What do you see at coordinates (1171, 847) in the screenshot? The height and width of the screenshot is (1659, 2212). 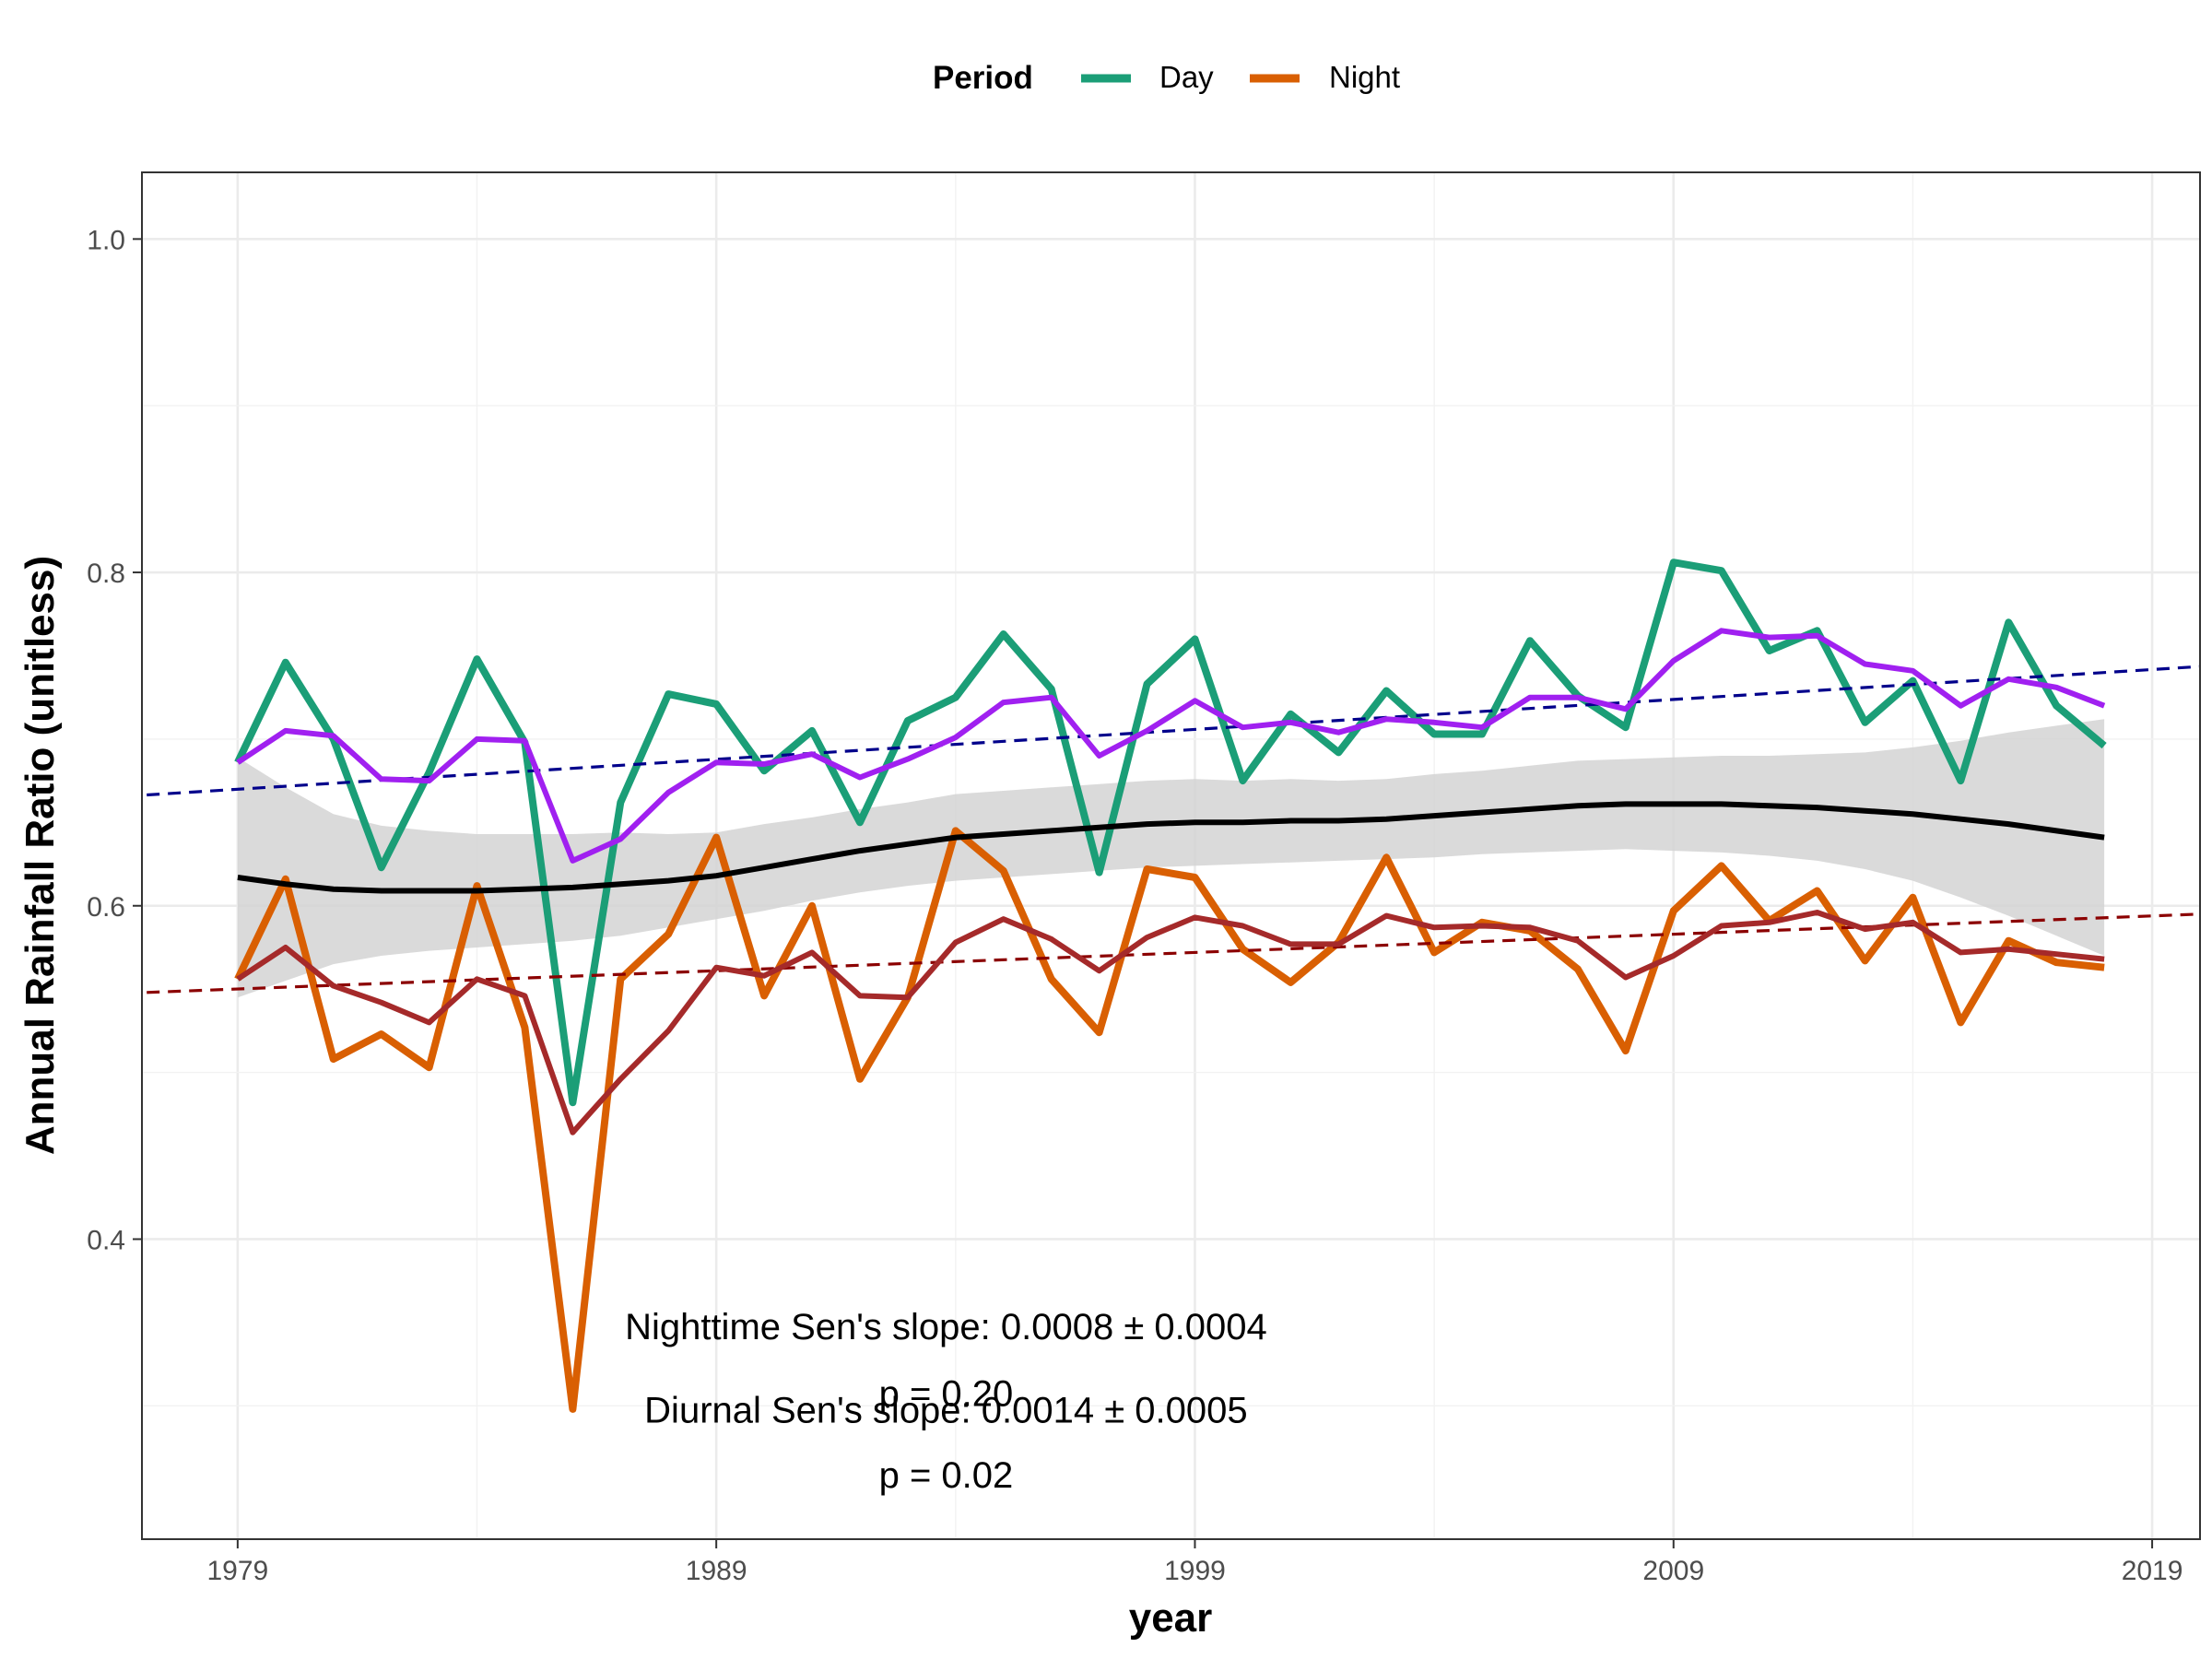 I see `smooth-fit-line` at bounding box center [1171, 847].